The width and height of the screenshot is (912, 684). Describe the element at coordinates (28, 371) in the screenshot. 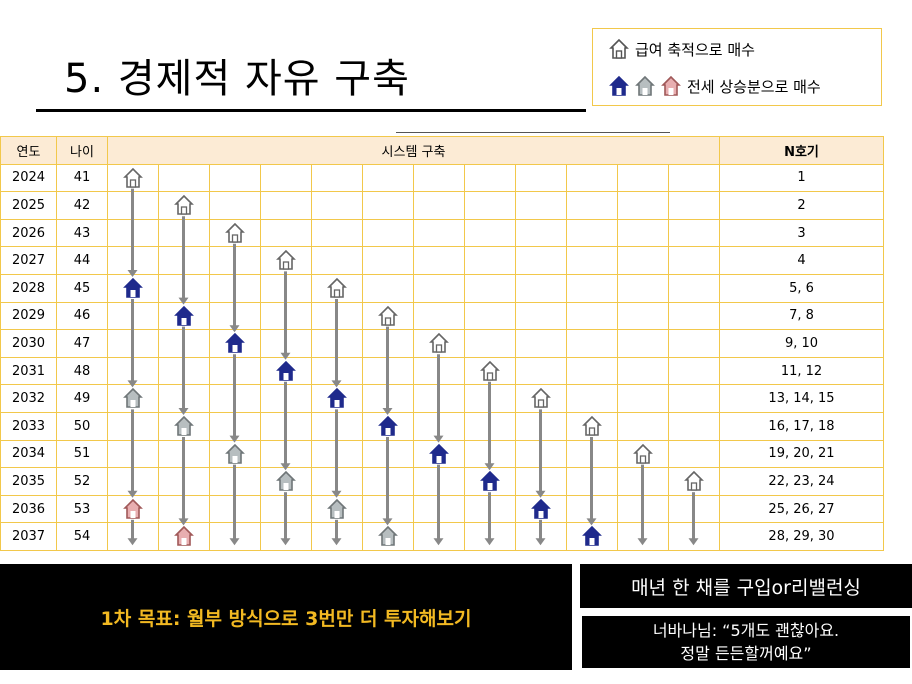

I see `cell-year: 2031` at that location.